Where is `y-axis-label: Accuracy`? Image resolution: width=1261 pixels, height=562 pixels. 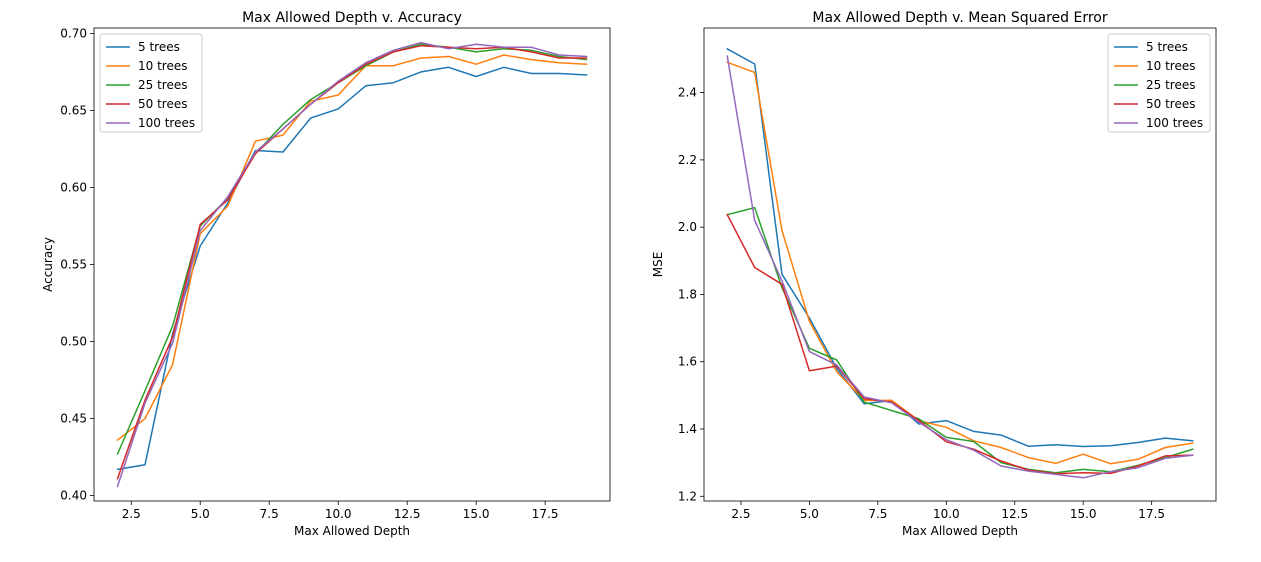
y-axis-label: Accuracy is located at coordinates (48, 264).